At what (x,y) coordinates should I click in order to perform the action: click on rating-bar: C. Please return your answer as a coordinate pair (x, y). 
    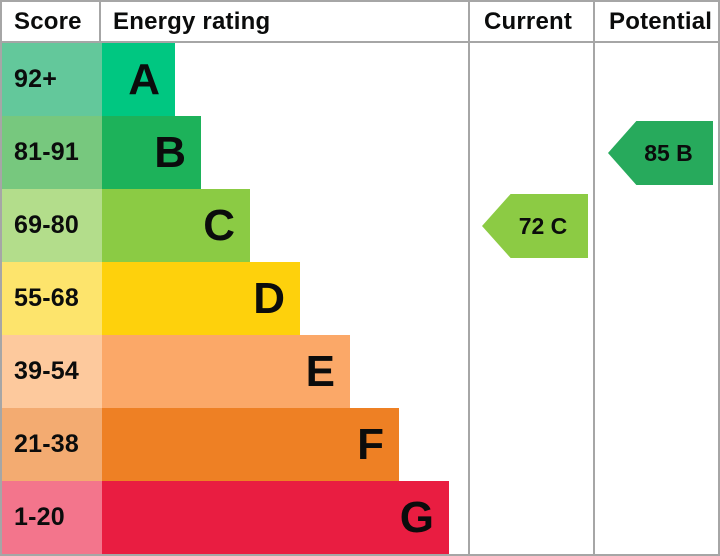
    Looking at the image, I should click on (176, 225).